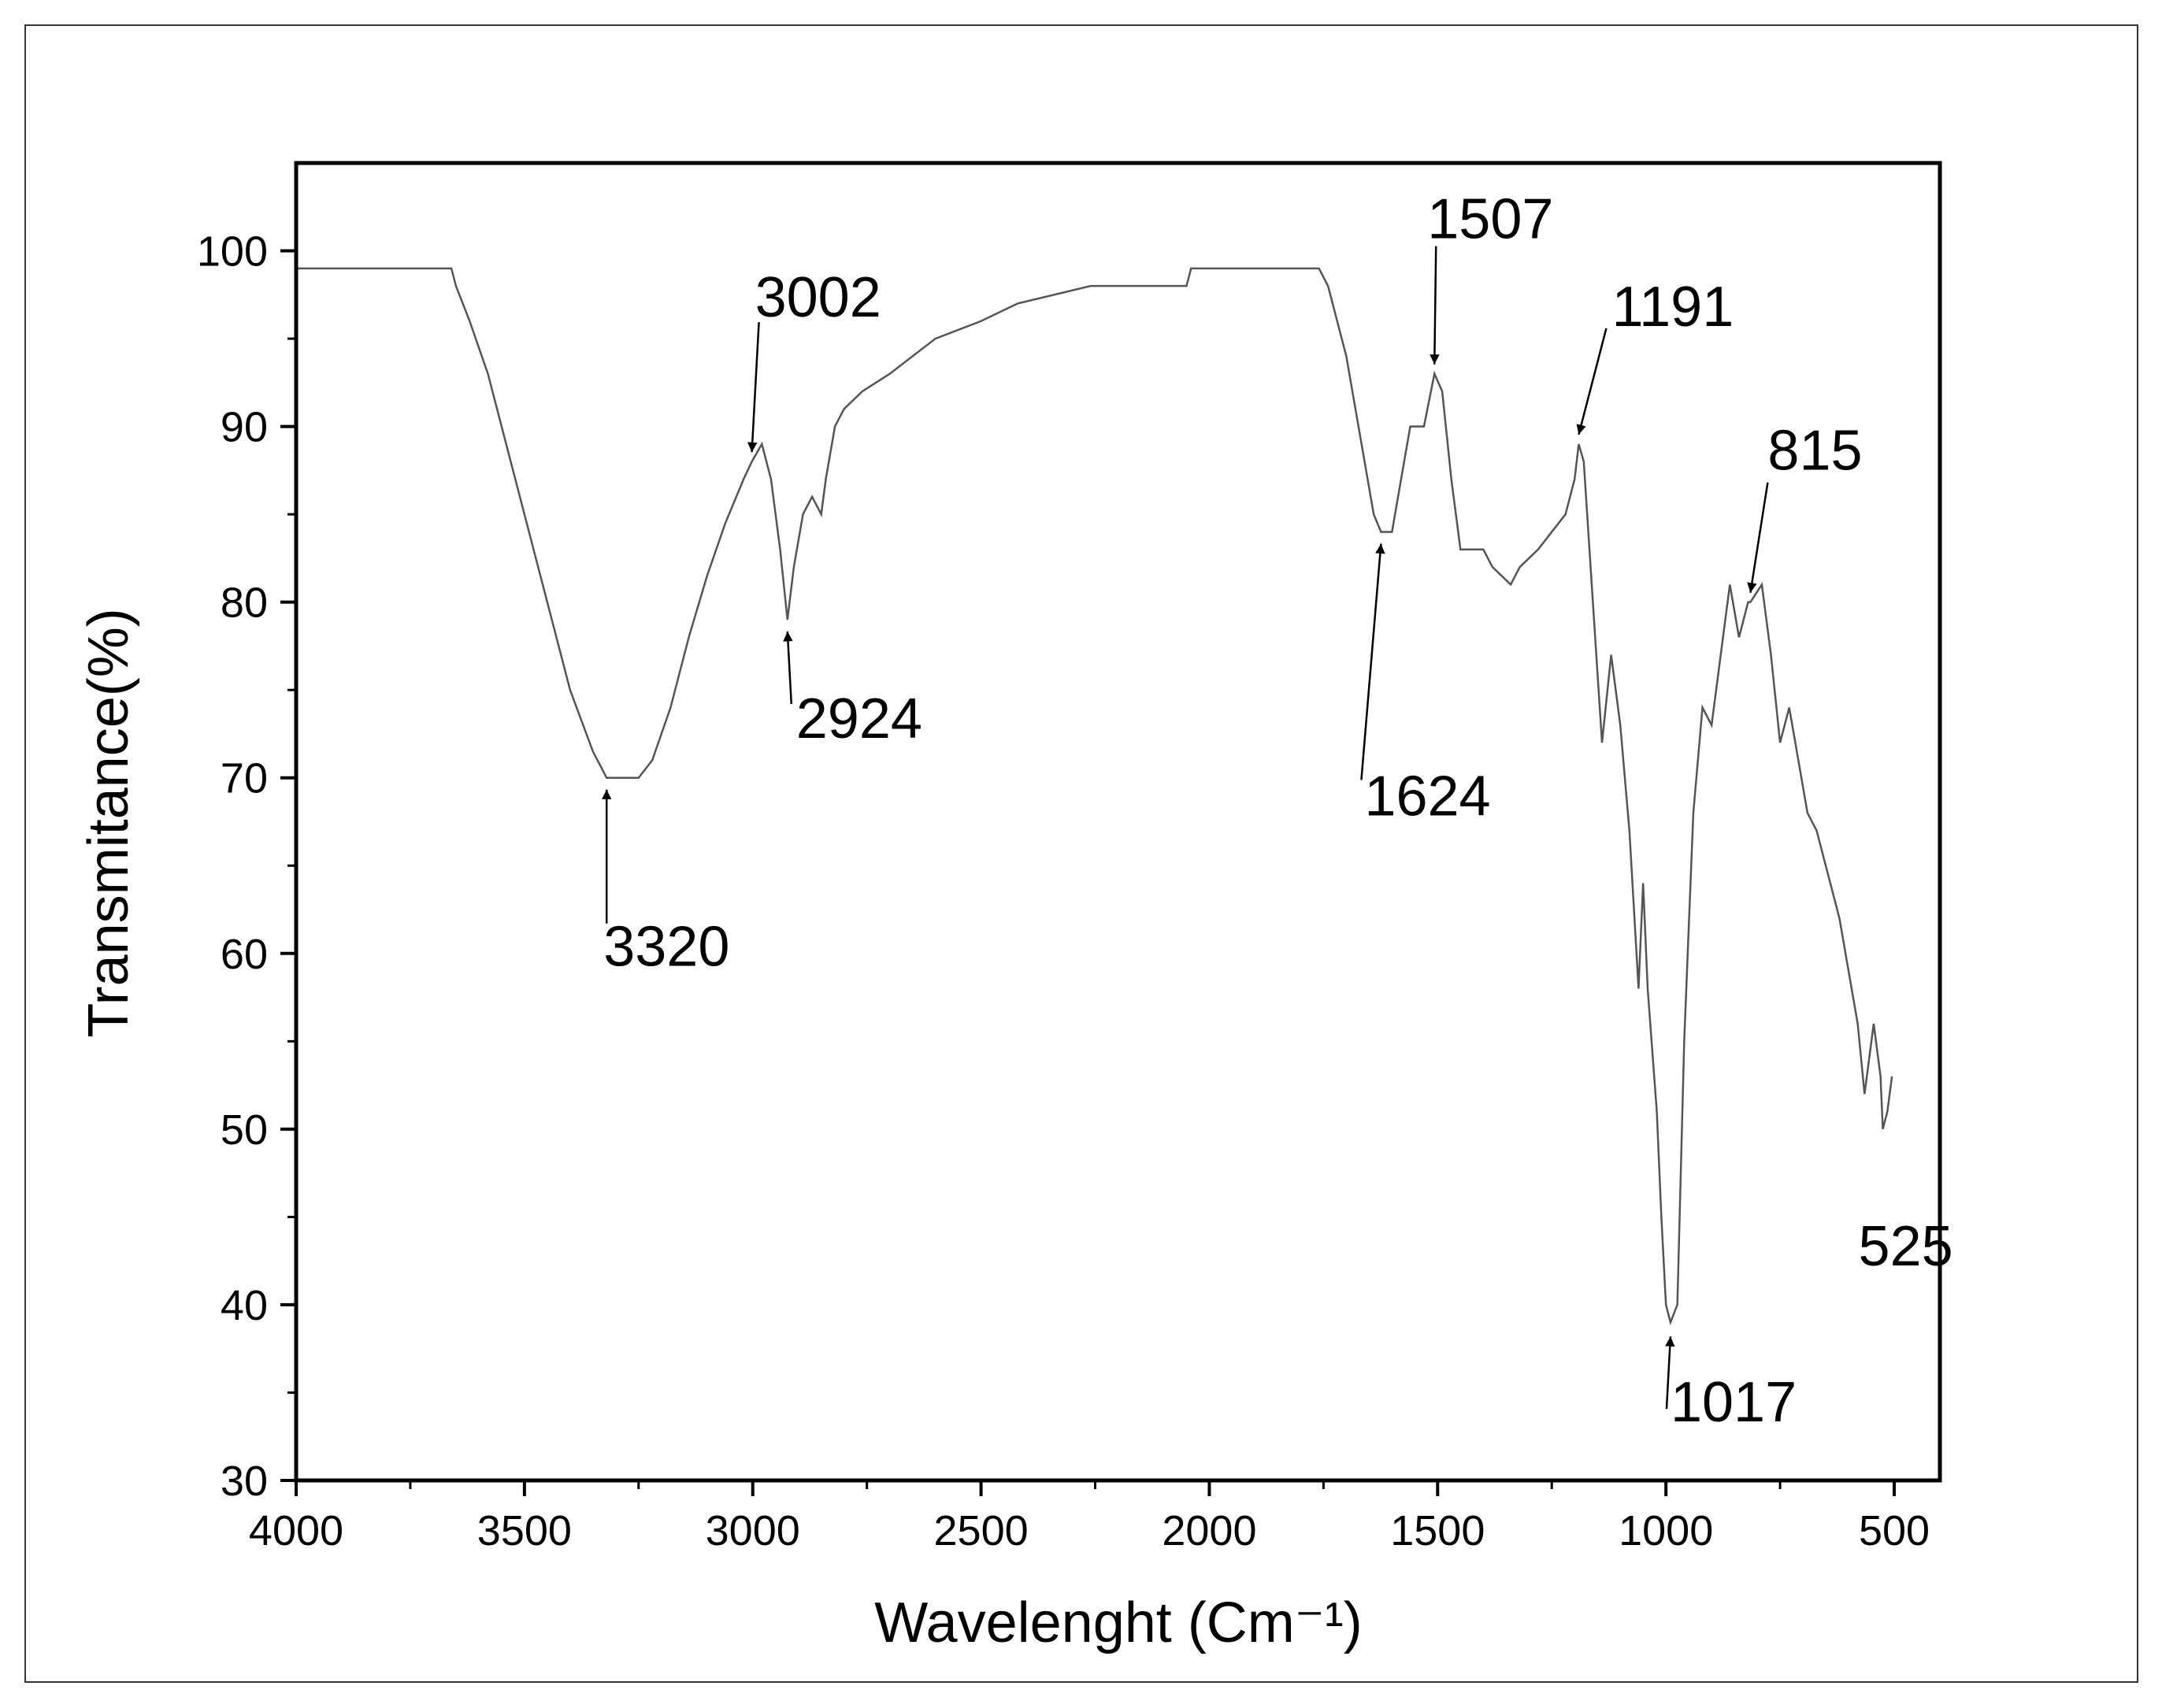 Image resolution: width=2162 pixels, height=1708 pixels. What do you see at coordinates (1427, 796) in the screenshot?
I see `annotation-label: 1624` at bounding box center [1427, 796].